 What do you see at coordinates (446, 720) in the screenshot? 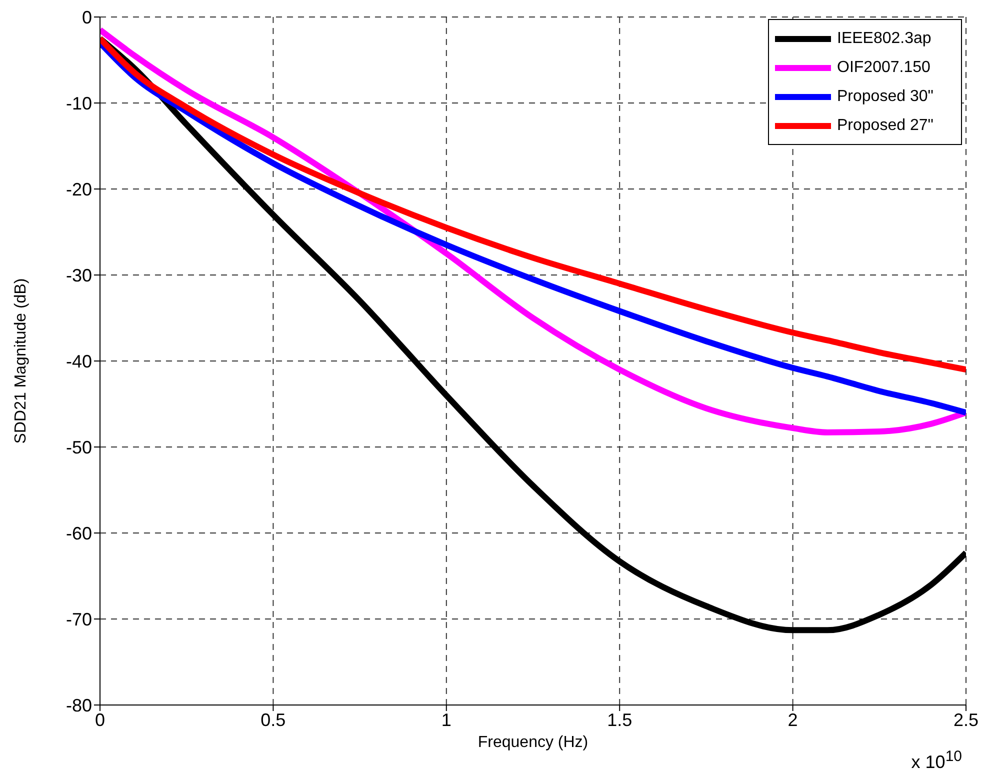
I see `x-tick-label: 1` at bounding box center [446, 720].